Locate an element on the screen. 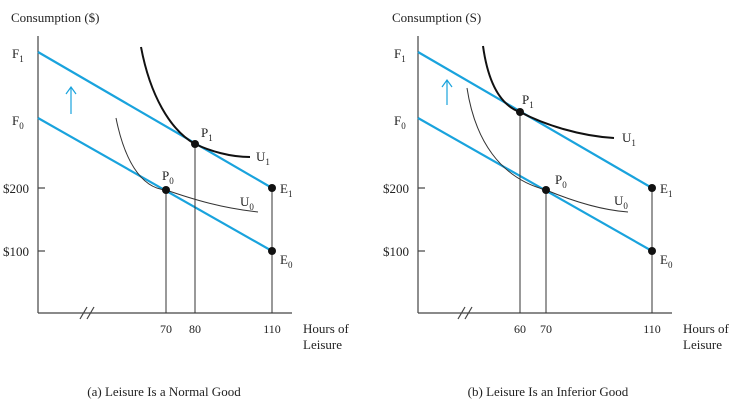 This screenshot has height=408, width=751. y-axis-title: Consumption ($) is located at coordinates (55, 17).